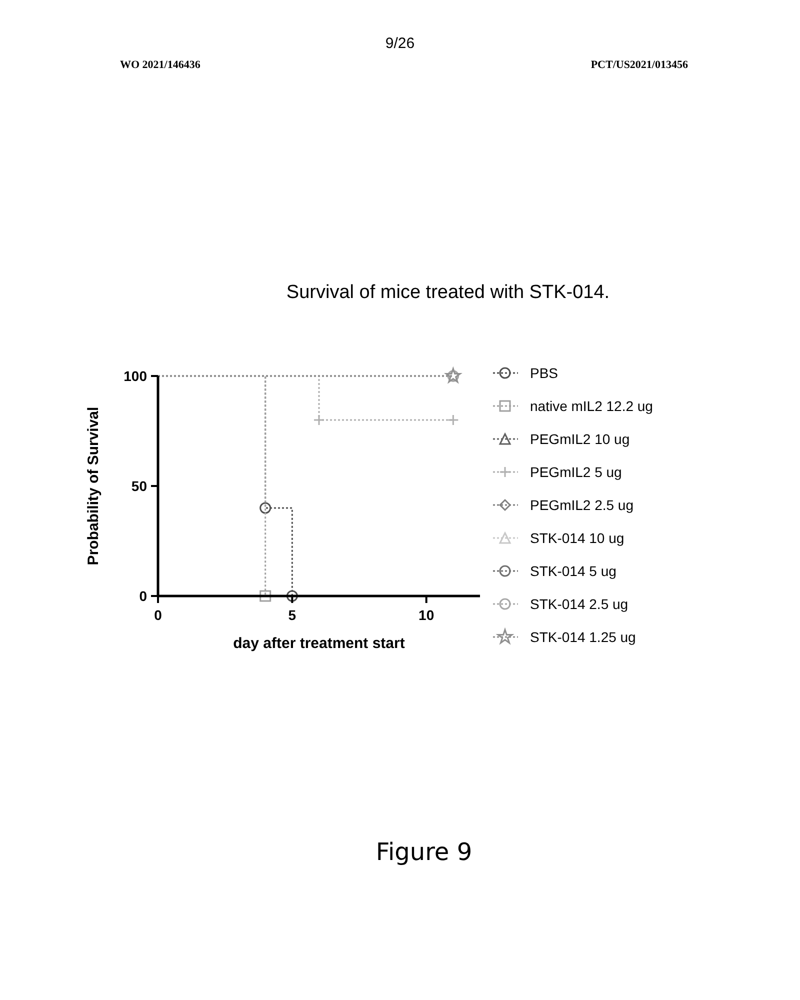 The image size is (800, 1000). What do you see at coordinates (582, 505) in the screenshot?
I see `legend-label: PEGmIL2 2.5 ug` at bounding box center [582, 505].